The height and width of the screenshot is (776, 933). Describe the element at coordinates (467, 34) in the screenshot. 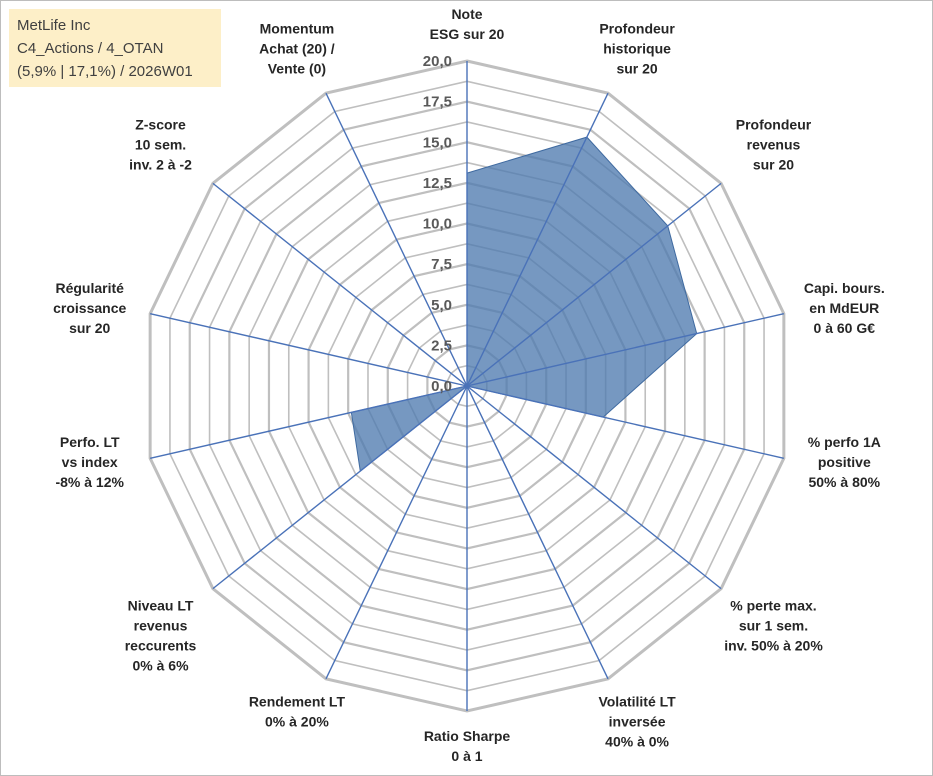

I see `axis-label-line: ESG sur 20` at that location.